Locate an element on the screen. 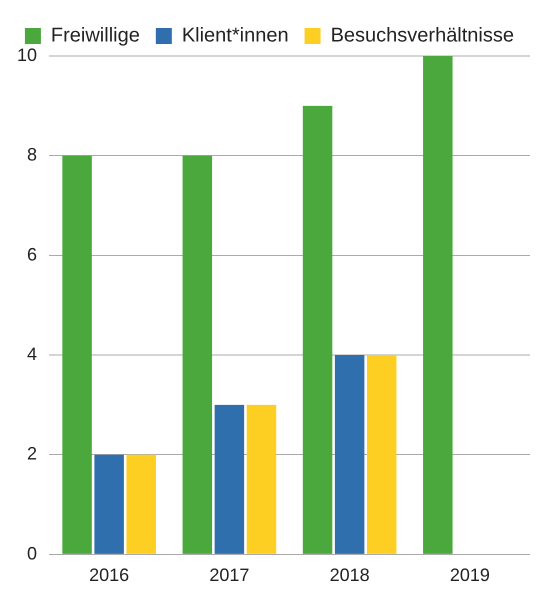  x-tick-label: 2019 is located at coordinates (470, 575).